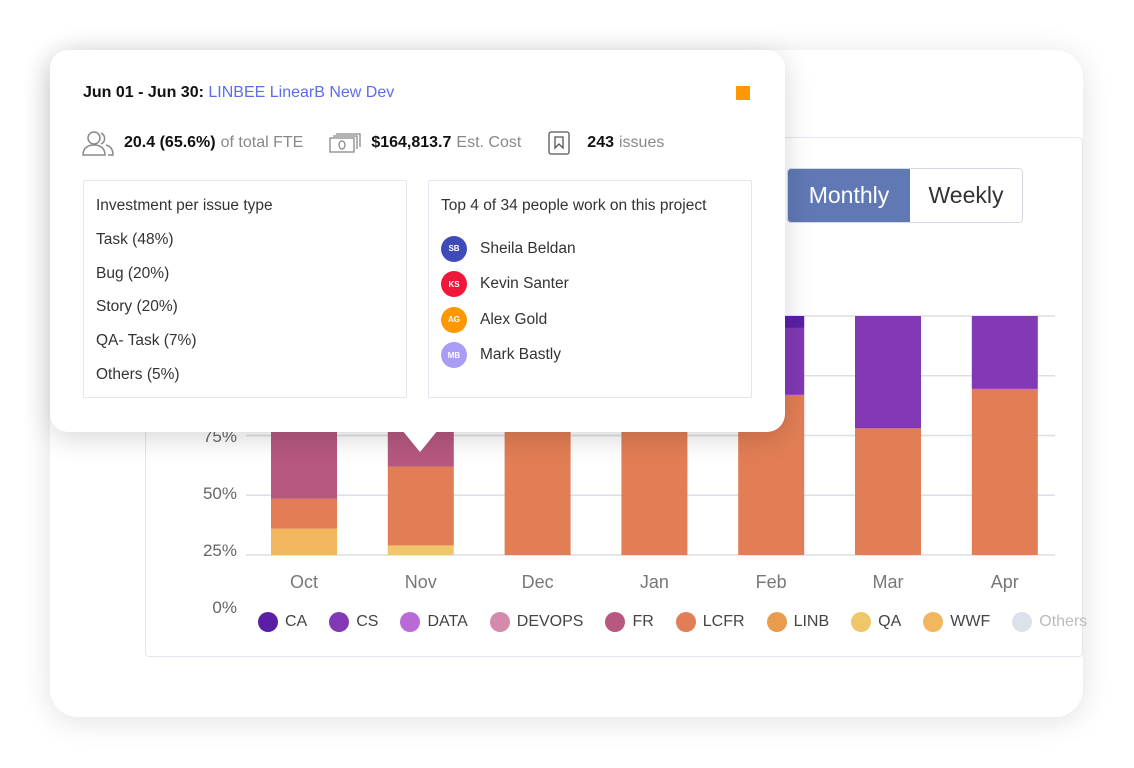  What do you see at coordinates (220, 550) in the screenshot?
I see `y-tick-label: 25%` at bounding box center [220, 550].